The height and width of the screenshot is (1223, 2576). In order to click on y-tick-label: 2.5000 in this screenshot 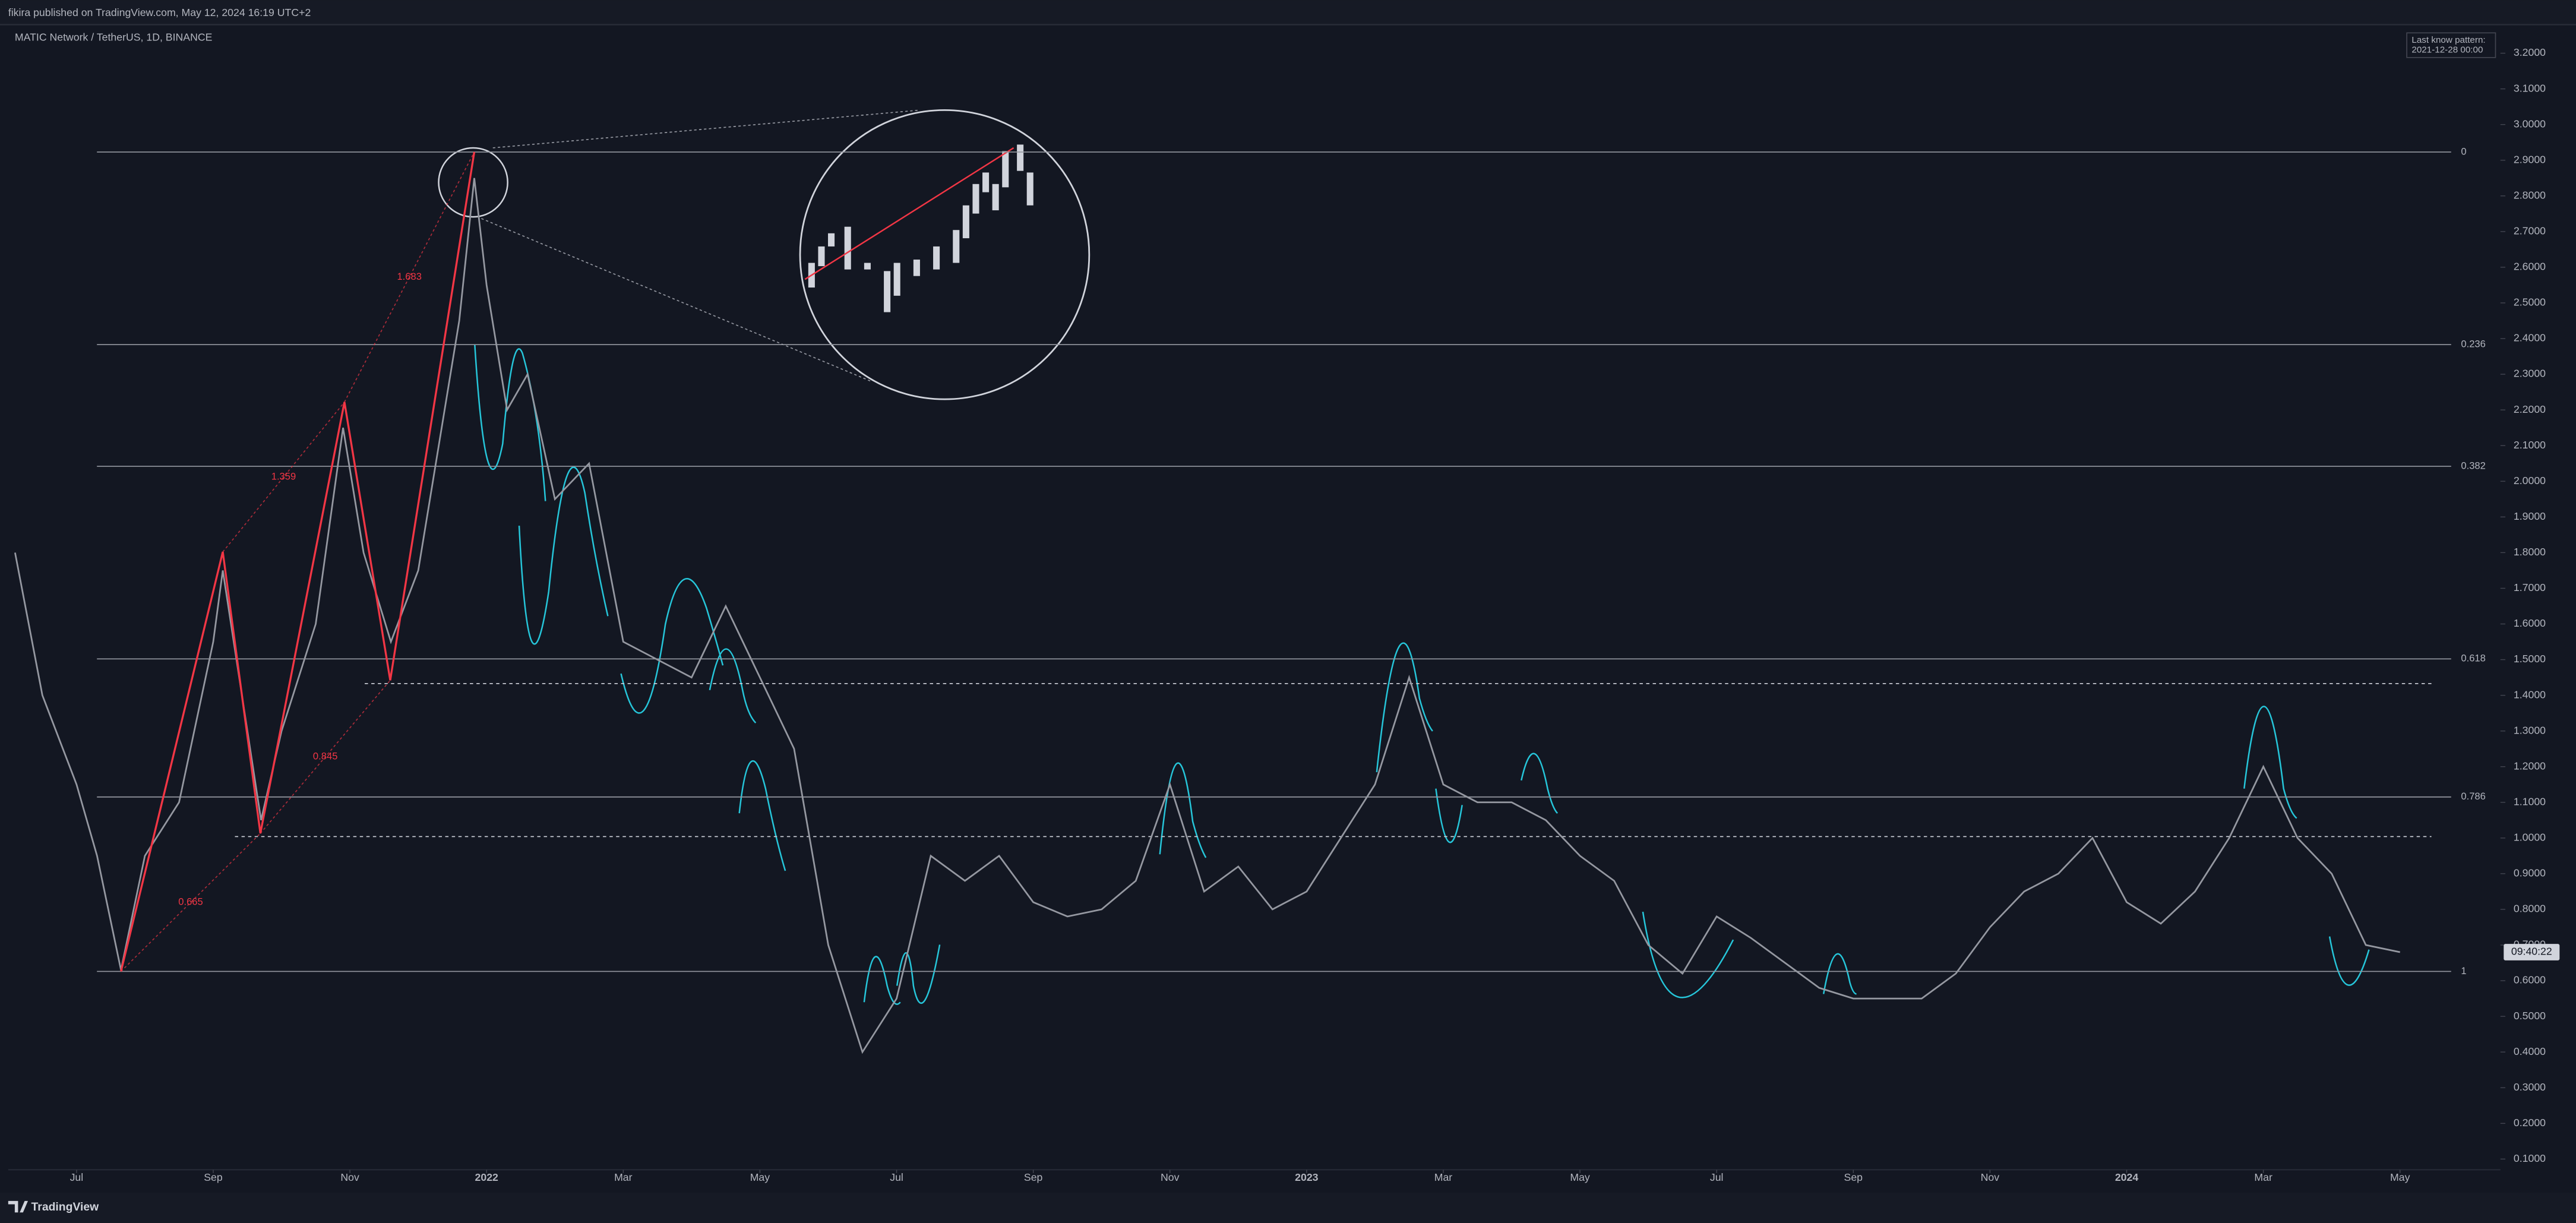, I will do `click(2530, 302)`.